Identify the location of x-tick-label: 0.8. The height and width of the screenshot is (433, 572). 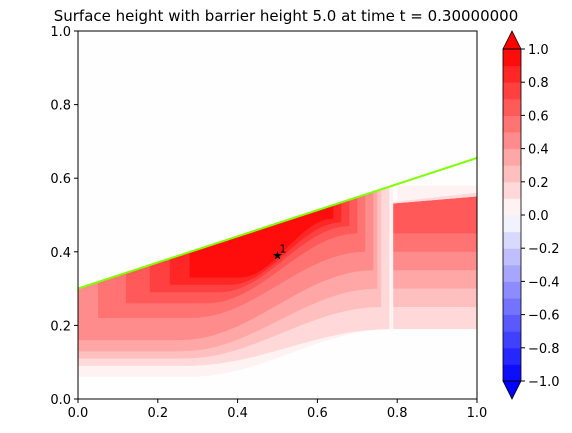
(397, 413).